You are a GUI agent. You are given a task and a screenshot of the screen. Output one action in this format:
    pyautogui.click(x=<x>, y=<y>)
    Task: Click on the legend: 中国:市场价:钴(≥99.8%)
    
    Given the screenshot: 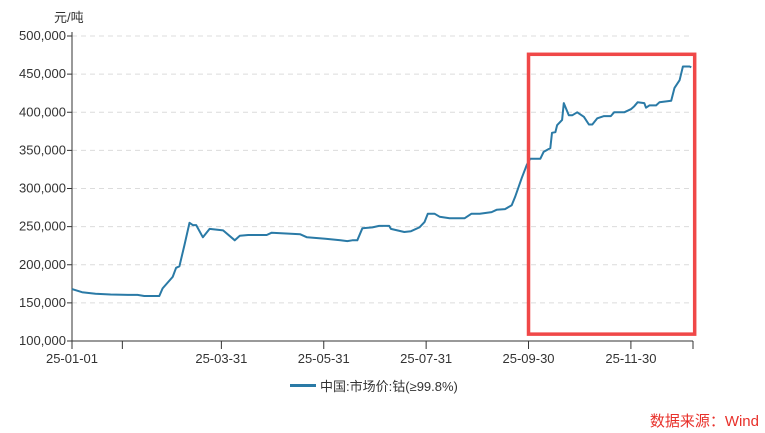 What is the action you would take?
    pyautogui.click(x=374, y=385)
    